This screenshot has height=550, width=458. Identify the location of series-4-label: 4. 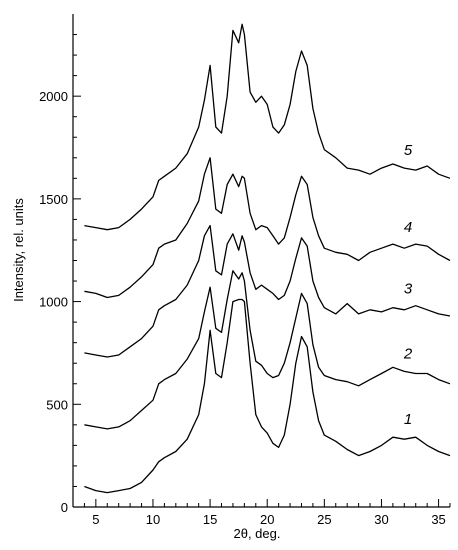
(408, 227).